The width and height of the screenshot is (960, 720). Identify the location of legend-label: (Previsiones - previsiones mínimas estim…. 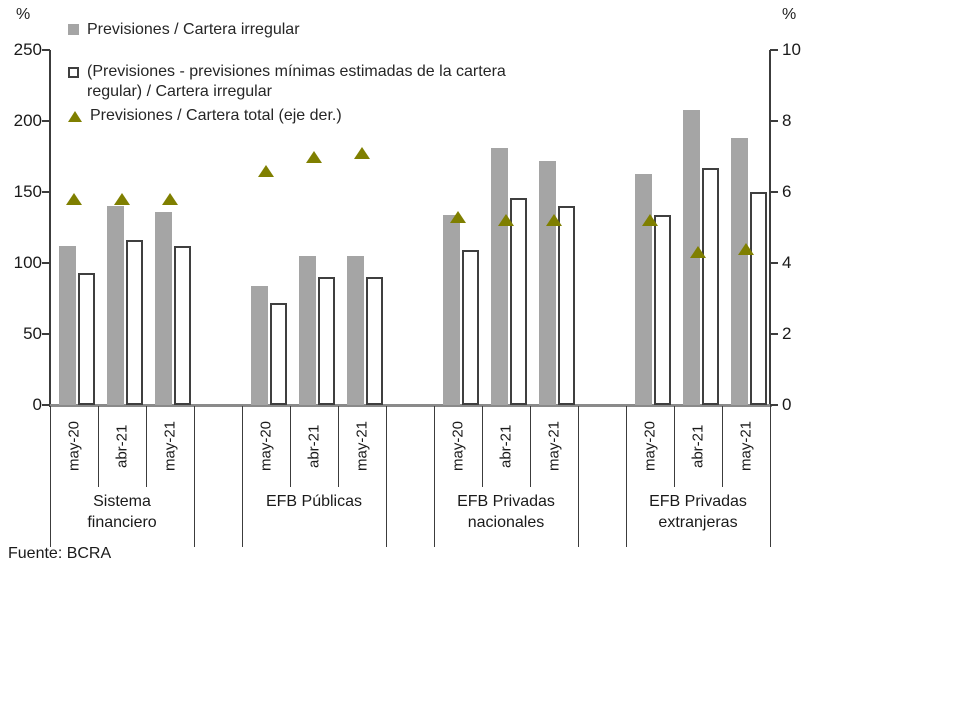
(296, 81).